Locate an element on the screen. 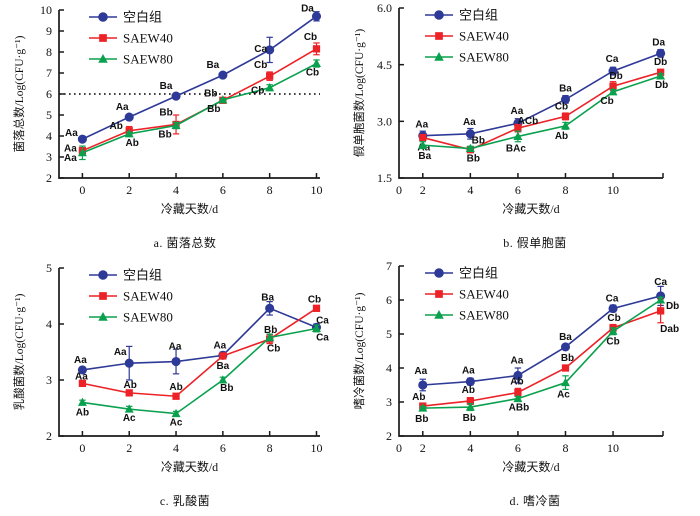 This screenshot has height=516, width=700. point-label: Dab is located at coordinates (669, 329).